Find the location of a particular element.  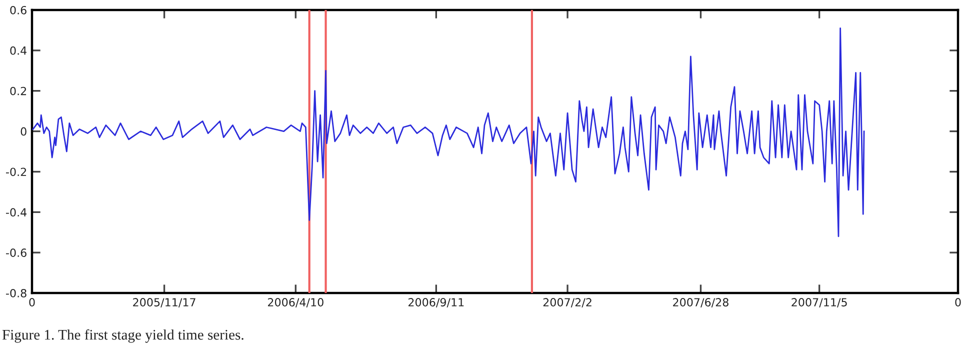

x-tick-label: 2005/11/17 is located at coordinates (164, 303).